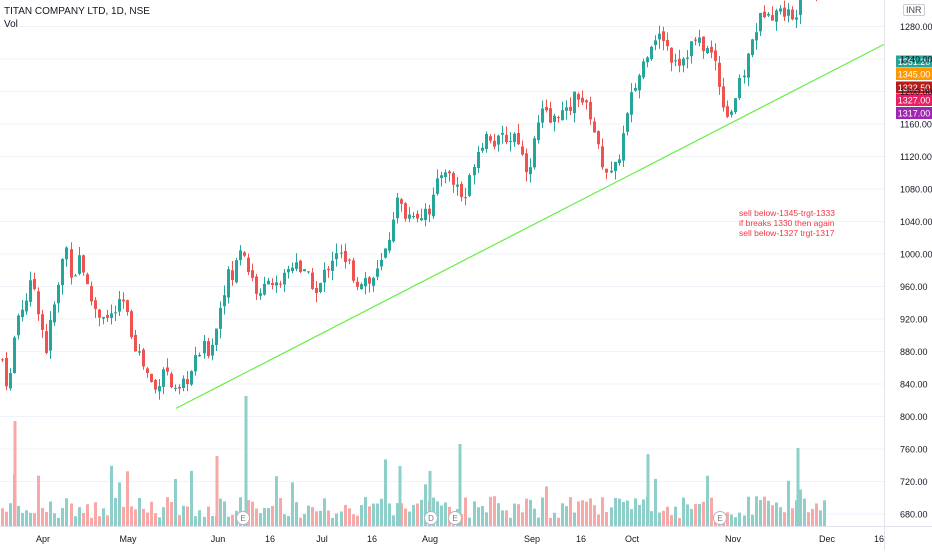 Image resolution: width=932 pixels, height=555 pixels. Describe the element at coordinates (914, 352) in the screenshot. I see `y-tick-label: 880.00` at that location.